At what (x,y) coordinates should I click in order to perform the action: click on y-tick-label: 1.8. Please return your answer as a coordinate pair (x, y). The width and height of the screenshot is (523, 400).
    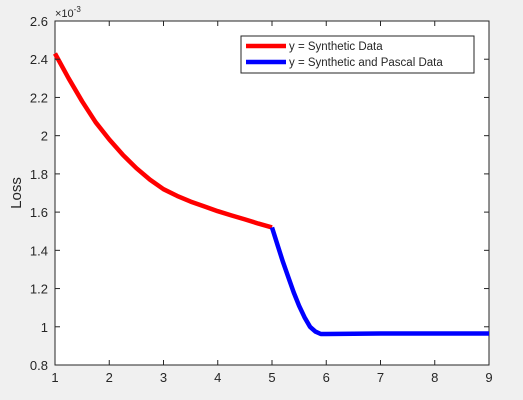
    Looking at the image, I should click on (39, 174).